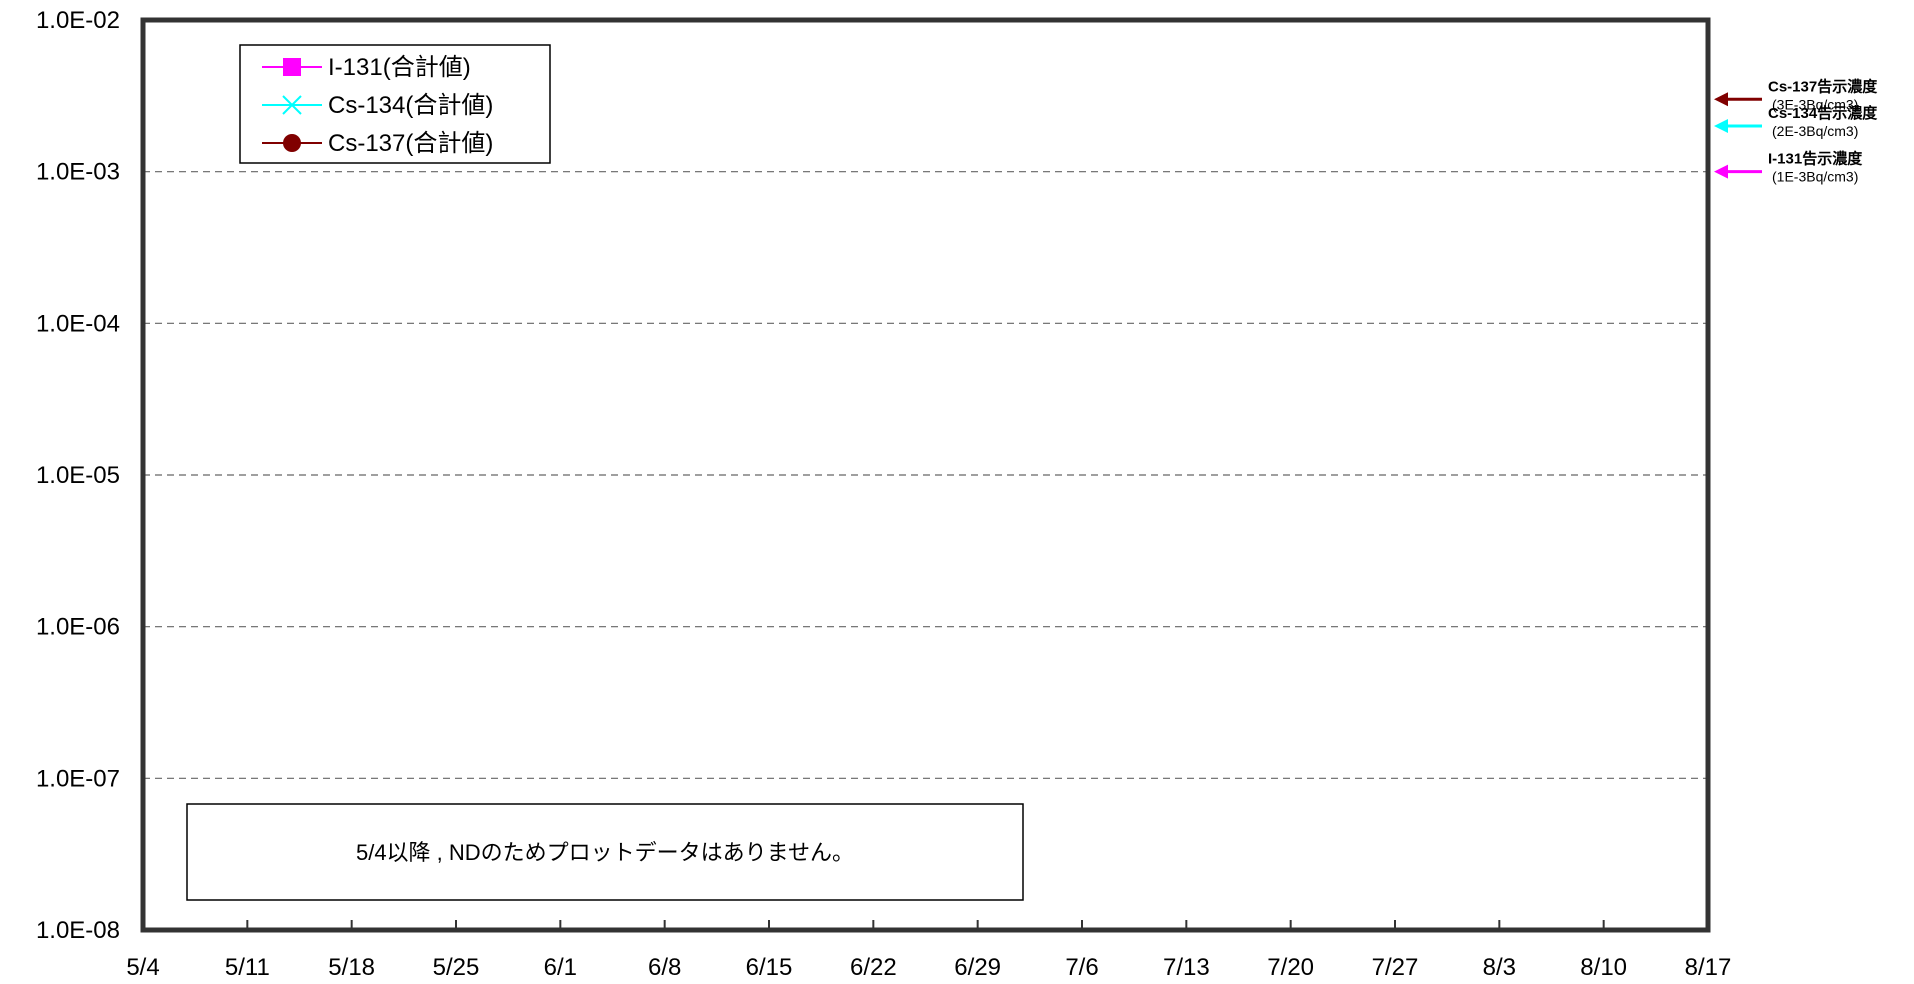 Image resolution: width=1914 pixels, height=984 pixels. Describe the element at coordinates (247, 967) in the screenshot. I see `x-tick-label: 5/11` at that location.